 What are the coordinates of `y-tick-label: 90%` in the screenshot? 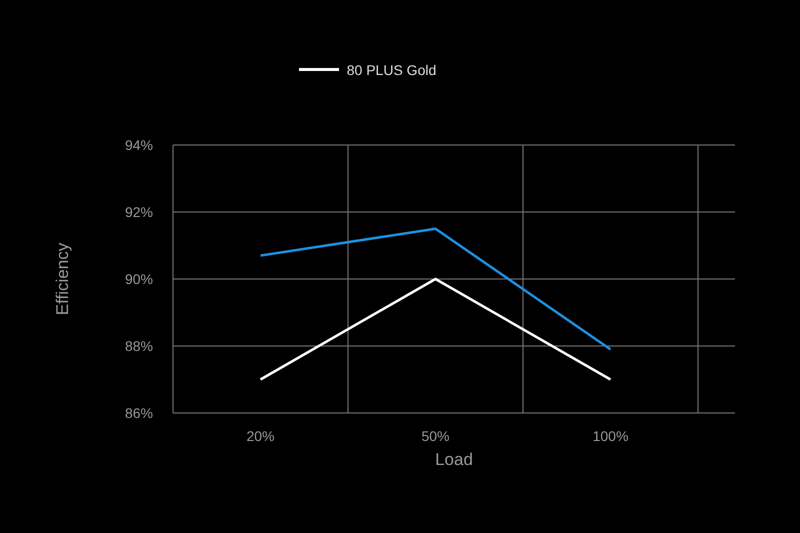 It's located at (138, 278).